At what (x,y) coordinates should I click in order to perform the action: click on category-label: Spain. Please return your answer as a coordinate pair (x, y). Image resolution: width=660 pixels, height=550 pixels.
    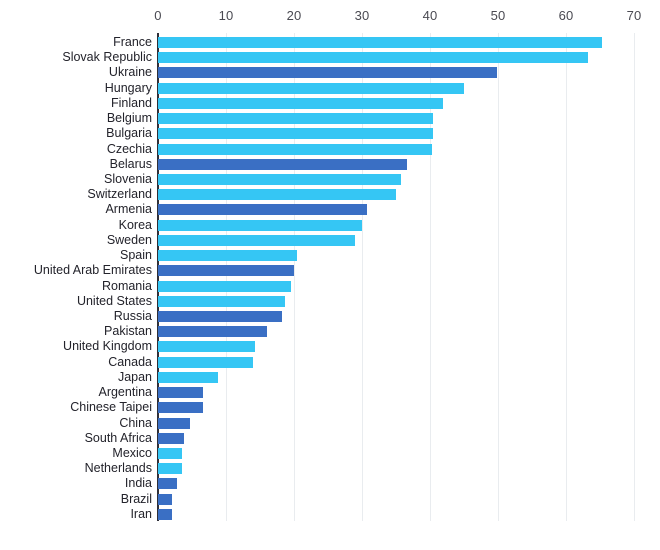
    Looking at the image, I should click on (136, 255).